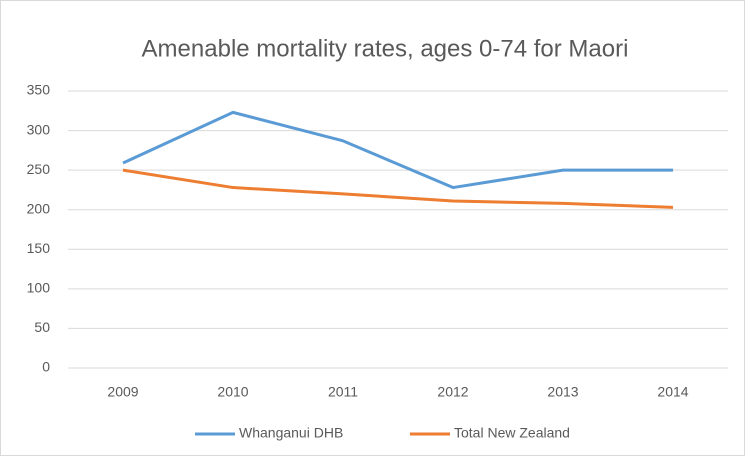 This screenshot has height=457, width=746. What do you see at coordinates (39, 129) in the screenshot?
I see `y-tick-label: 300` at bounding box center [39, 129].